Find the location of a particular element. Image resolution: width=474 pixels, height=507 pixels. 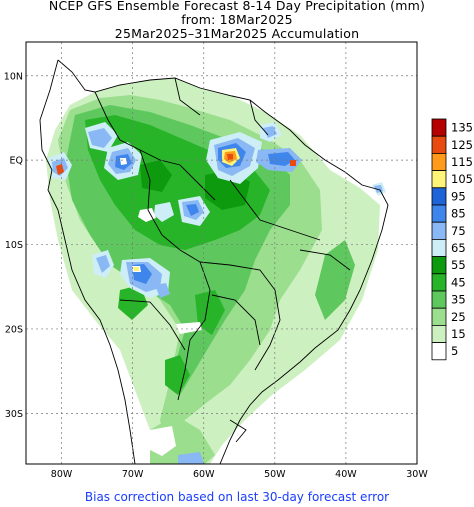

legend-label: 135 is located at coordinates (462, 128).